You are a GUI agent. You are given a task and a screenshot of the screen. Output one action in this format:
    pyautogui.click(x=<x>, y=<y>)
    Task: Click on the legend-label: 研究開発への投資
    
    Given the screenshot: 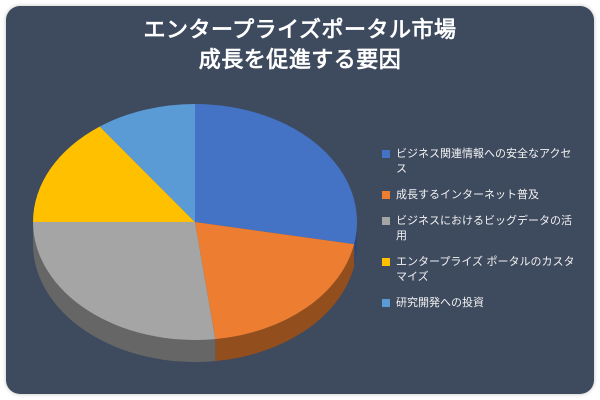 What is the action you would take?
    pyautogui.click(x=440, y=302)
    